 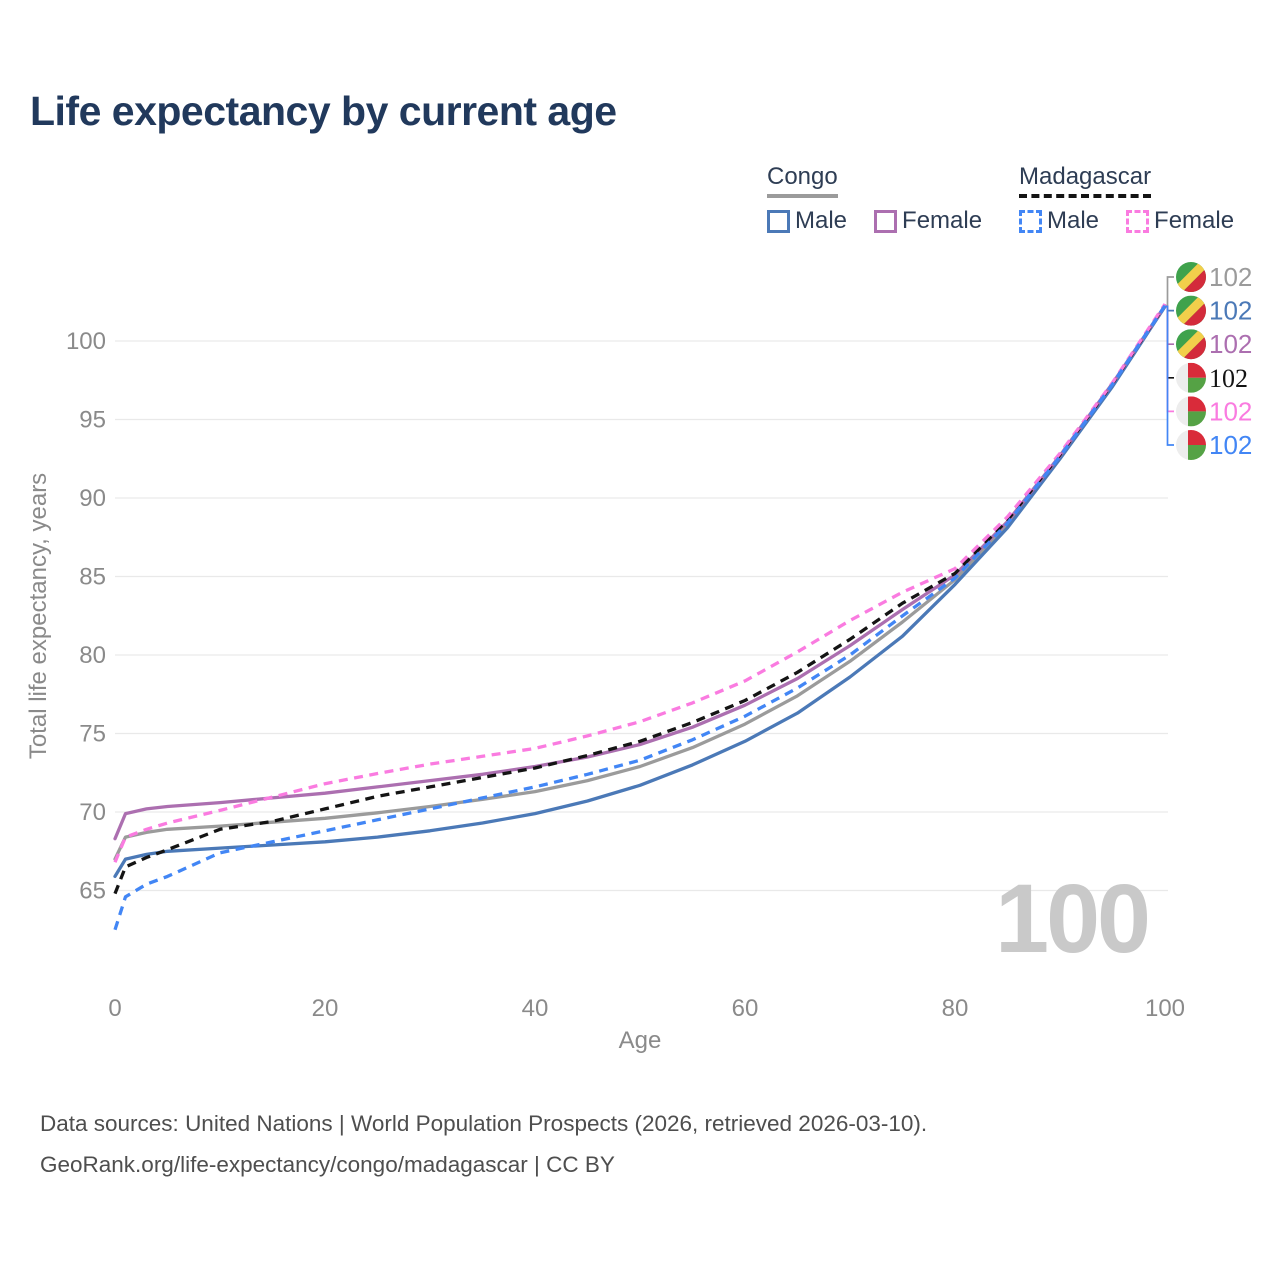 I want to click on y-tick-75: 75, so click(x=92, y=734).